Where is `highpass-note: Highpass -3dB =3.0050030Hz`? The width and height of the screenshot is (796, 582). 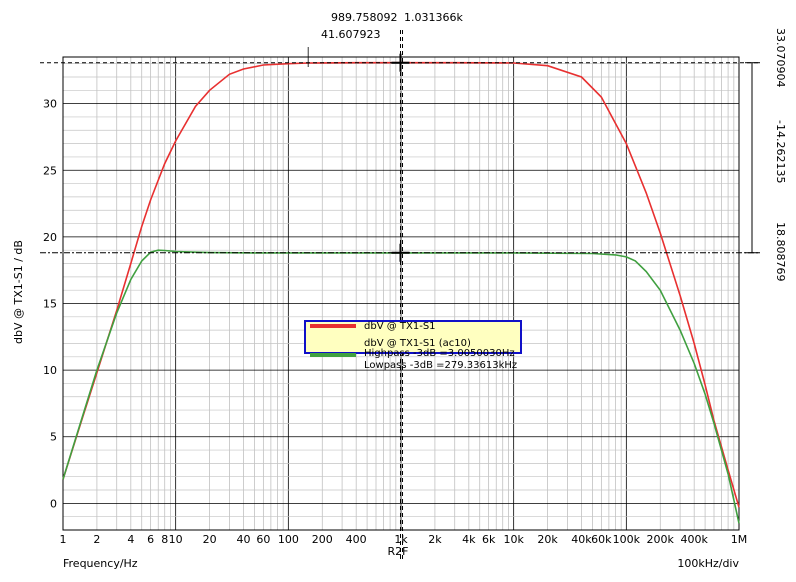 highpass-note: Highpass -3dB =3.0050030Hz is located at coordinates (439, 353).